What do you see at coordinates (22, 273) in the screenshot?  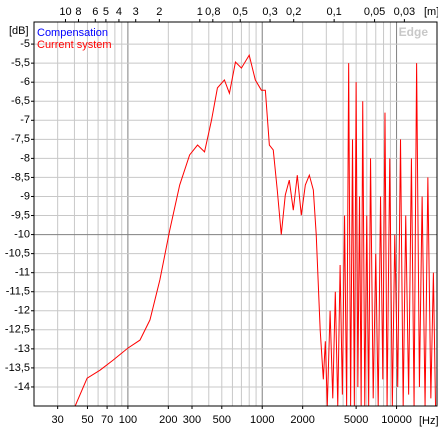 I see `y-tick-label: -11` at bounding box center [22, 273].